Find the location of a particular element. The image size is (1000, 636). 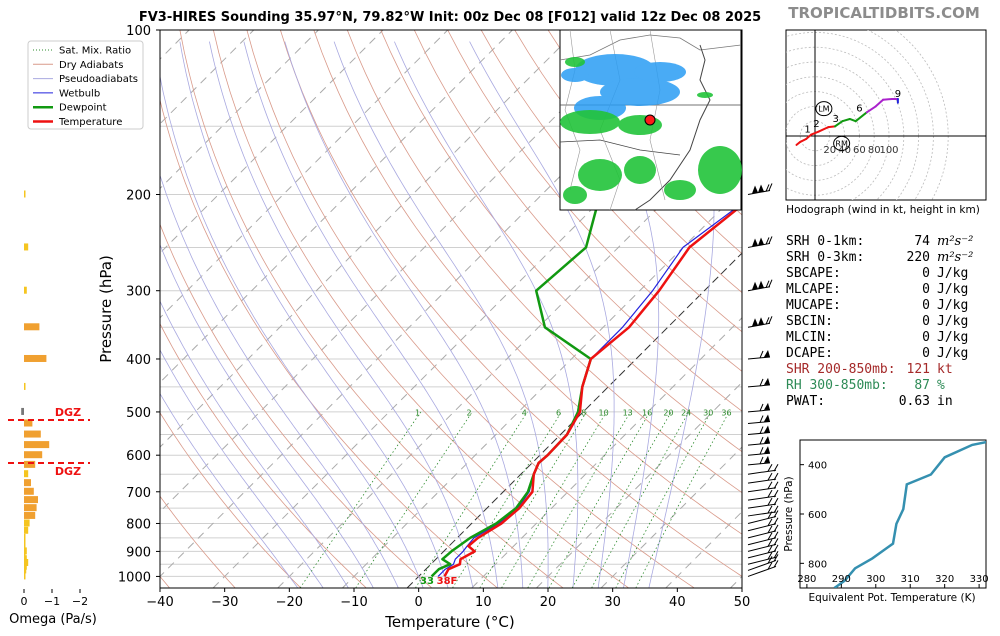

stat-row: MLCAPE: 0 J/kg is located at coordinates (877, 289).